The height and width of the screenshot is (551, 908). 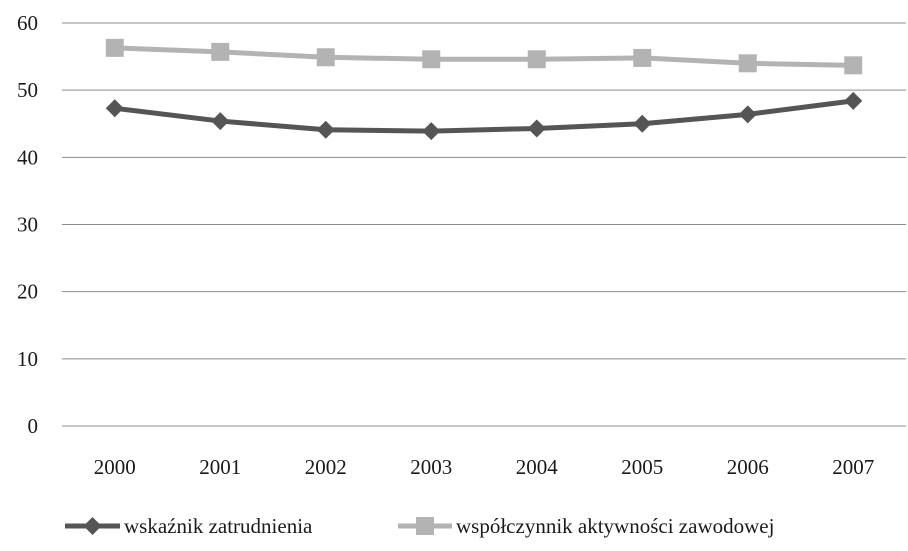 What do you see at coordinates (218, 526) in the screenshot?
I see `legend-label: wskaźnik zatrudnienia` at bounding box center [218, 526].